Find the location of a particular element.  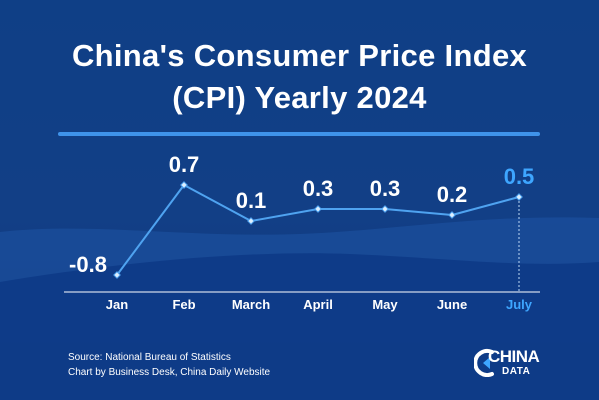

x-tick-label: Feb is located at coordinates (183, 304).